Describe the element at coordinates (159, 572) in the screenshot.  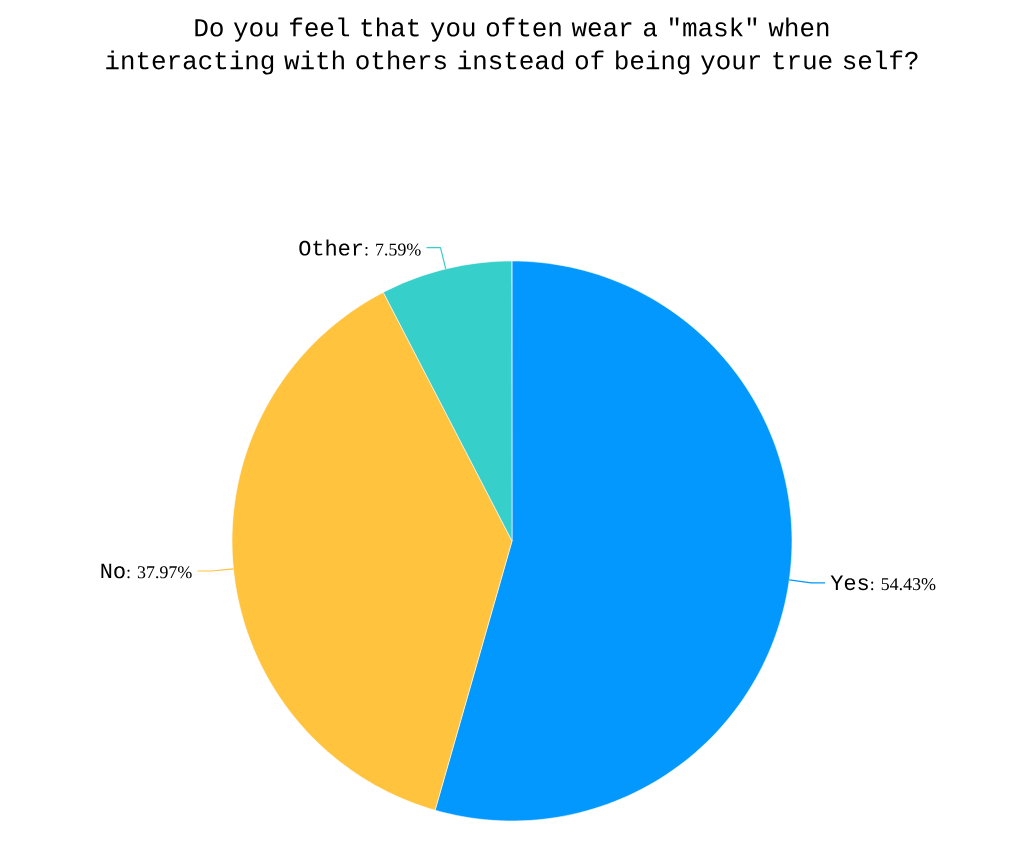
I see `data-label: : 37.97%` at that location.